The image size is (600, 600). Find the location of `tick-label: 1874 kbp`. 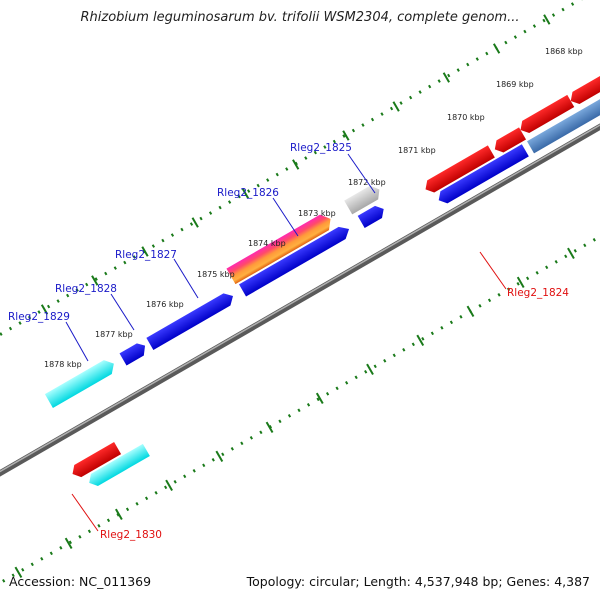

tick-label: 1874 kbp is located at coordinates (267, 243).